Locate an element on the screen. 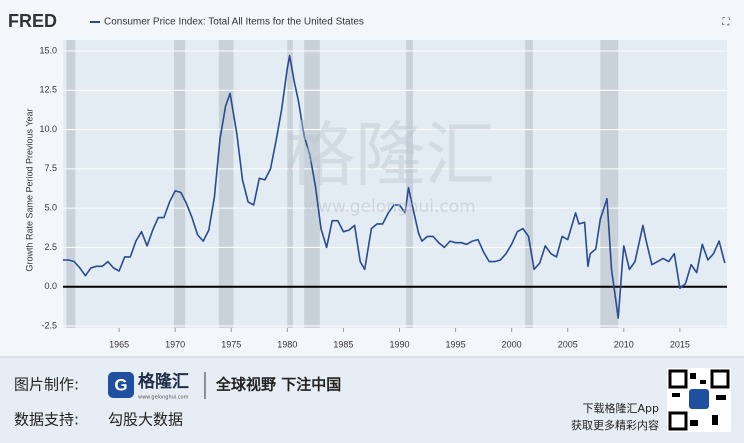 This screenshot has height=443, width=744. x-tick-label: 1985 is located at coordinates (343, 344).